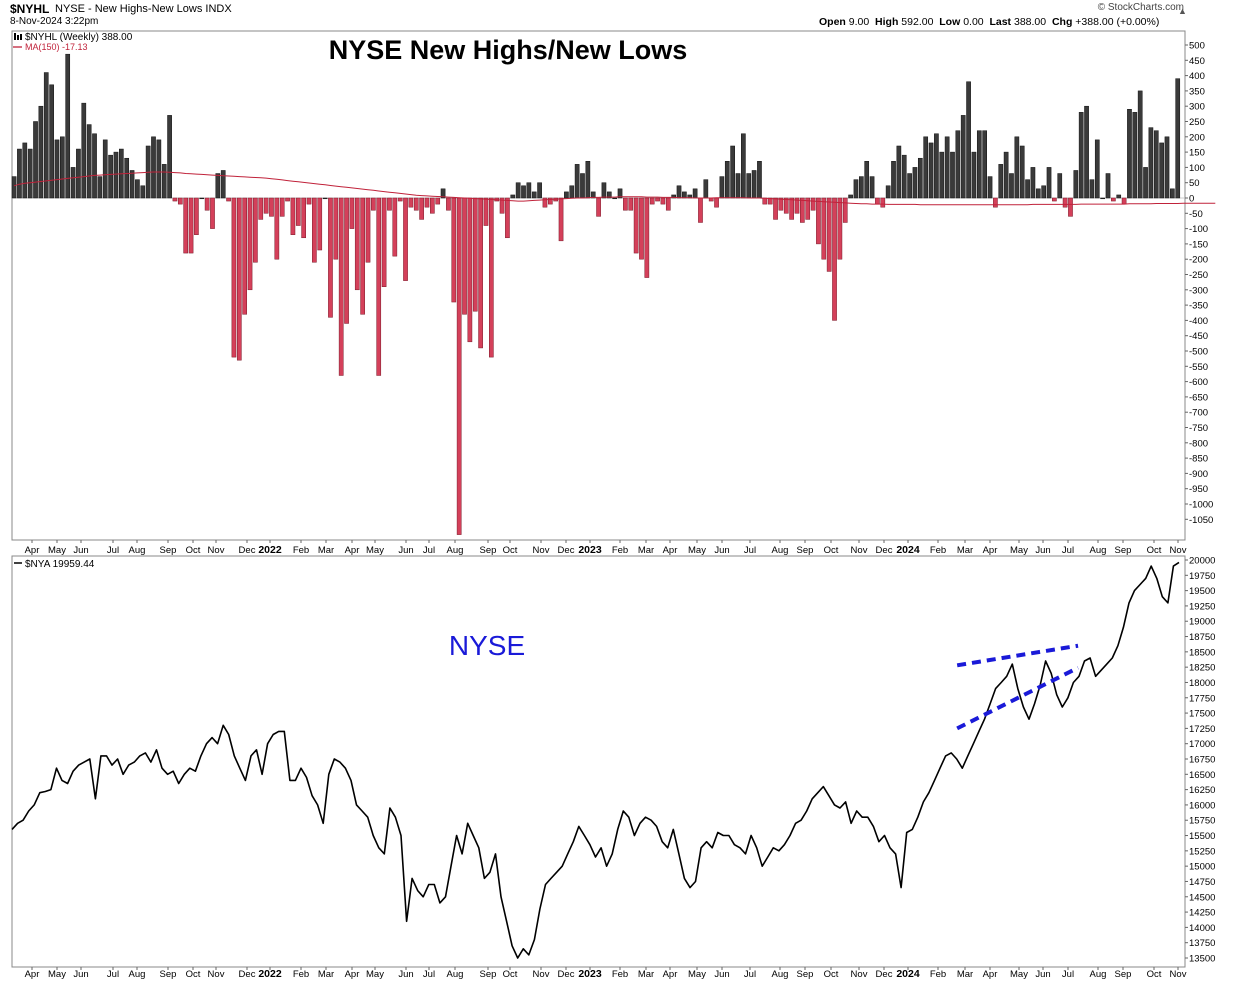  Describe the element at coordinates (60, 564) in the screenshot. I see `bottom-legend-series: $NYA 19959.44` at that location.